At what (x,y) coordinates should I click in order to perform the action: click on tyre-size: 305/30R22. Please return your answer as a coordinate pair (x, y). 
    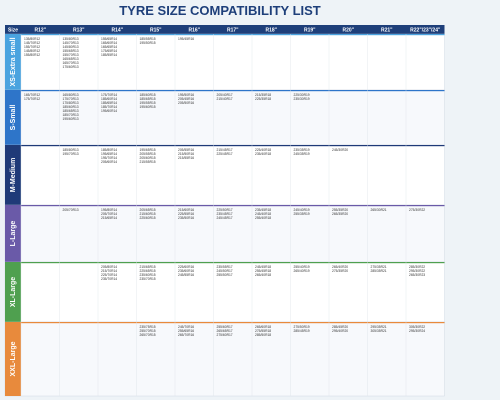
    Looking at the image, I should click on (417, 327).